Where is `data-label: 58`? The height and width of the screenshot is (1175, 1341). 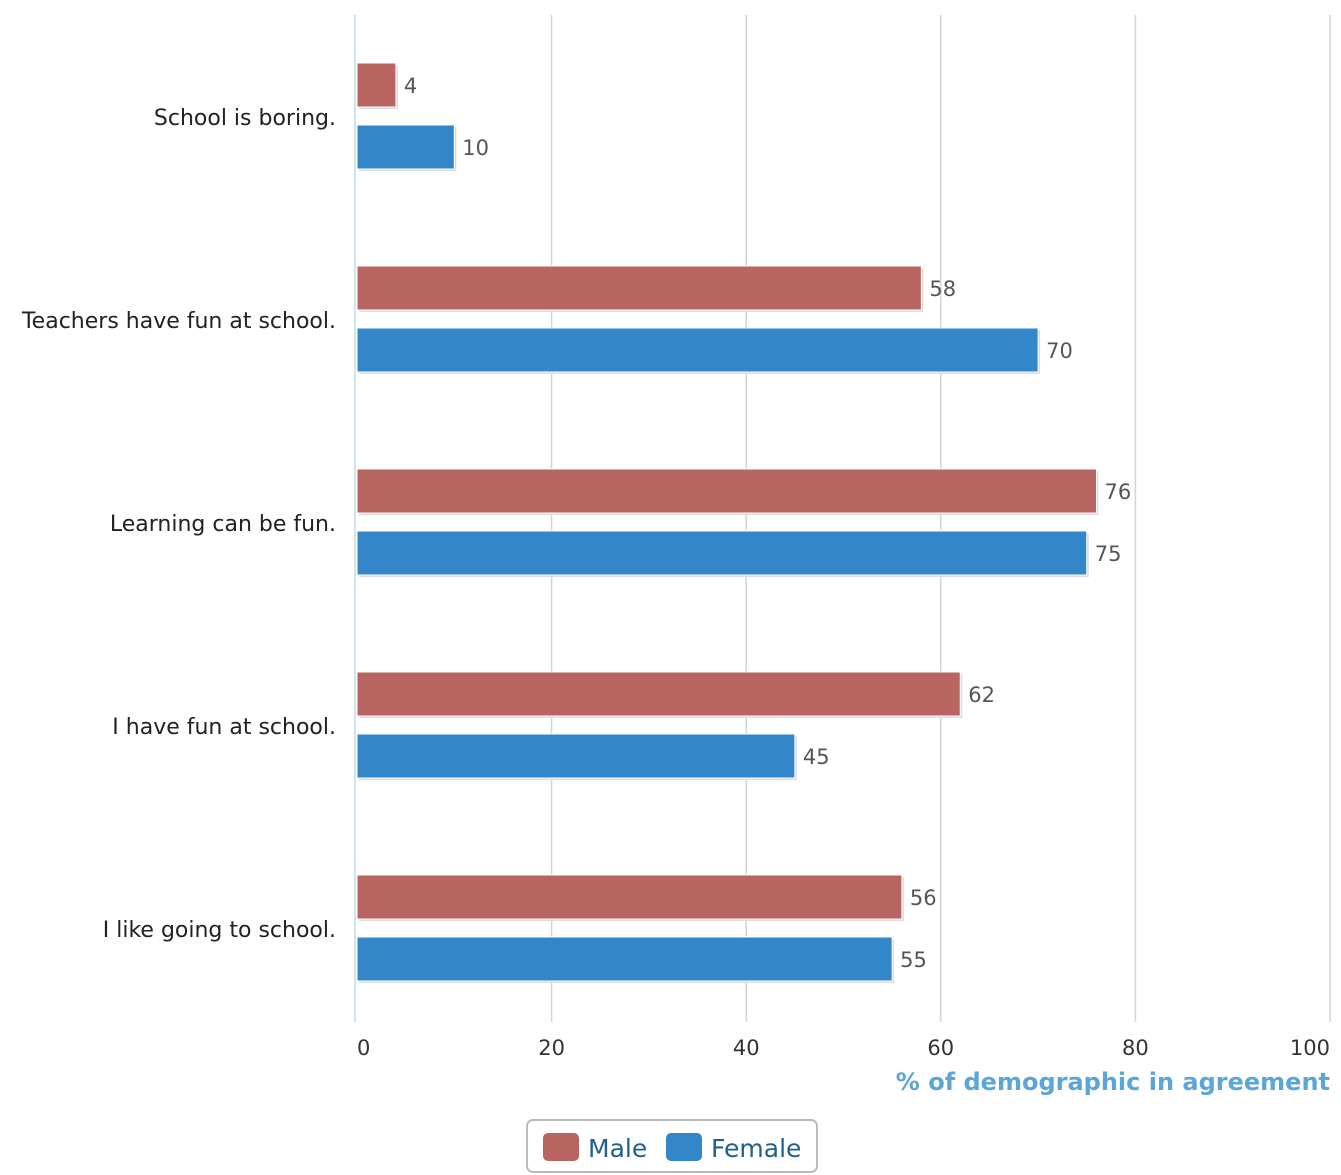
data-label: 58 is located at coordinates (942, 289).